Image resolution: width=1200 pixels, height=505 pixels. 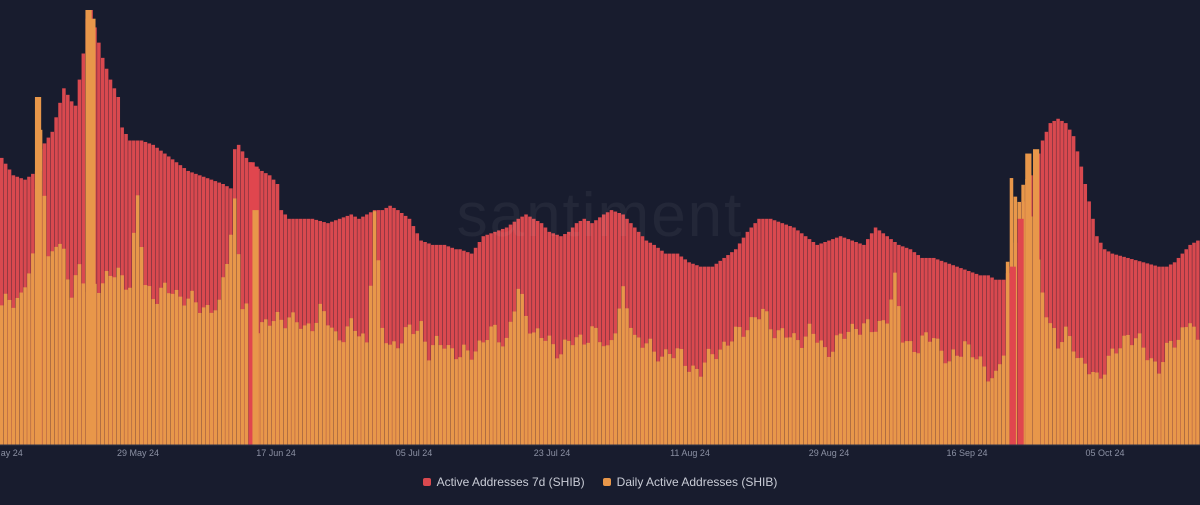 What do you see at coordinates (38, 271) in the screenshot?
I see `bar-daily-spike` at bounding box center [38, 271].